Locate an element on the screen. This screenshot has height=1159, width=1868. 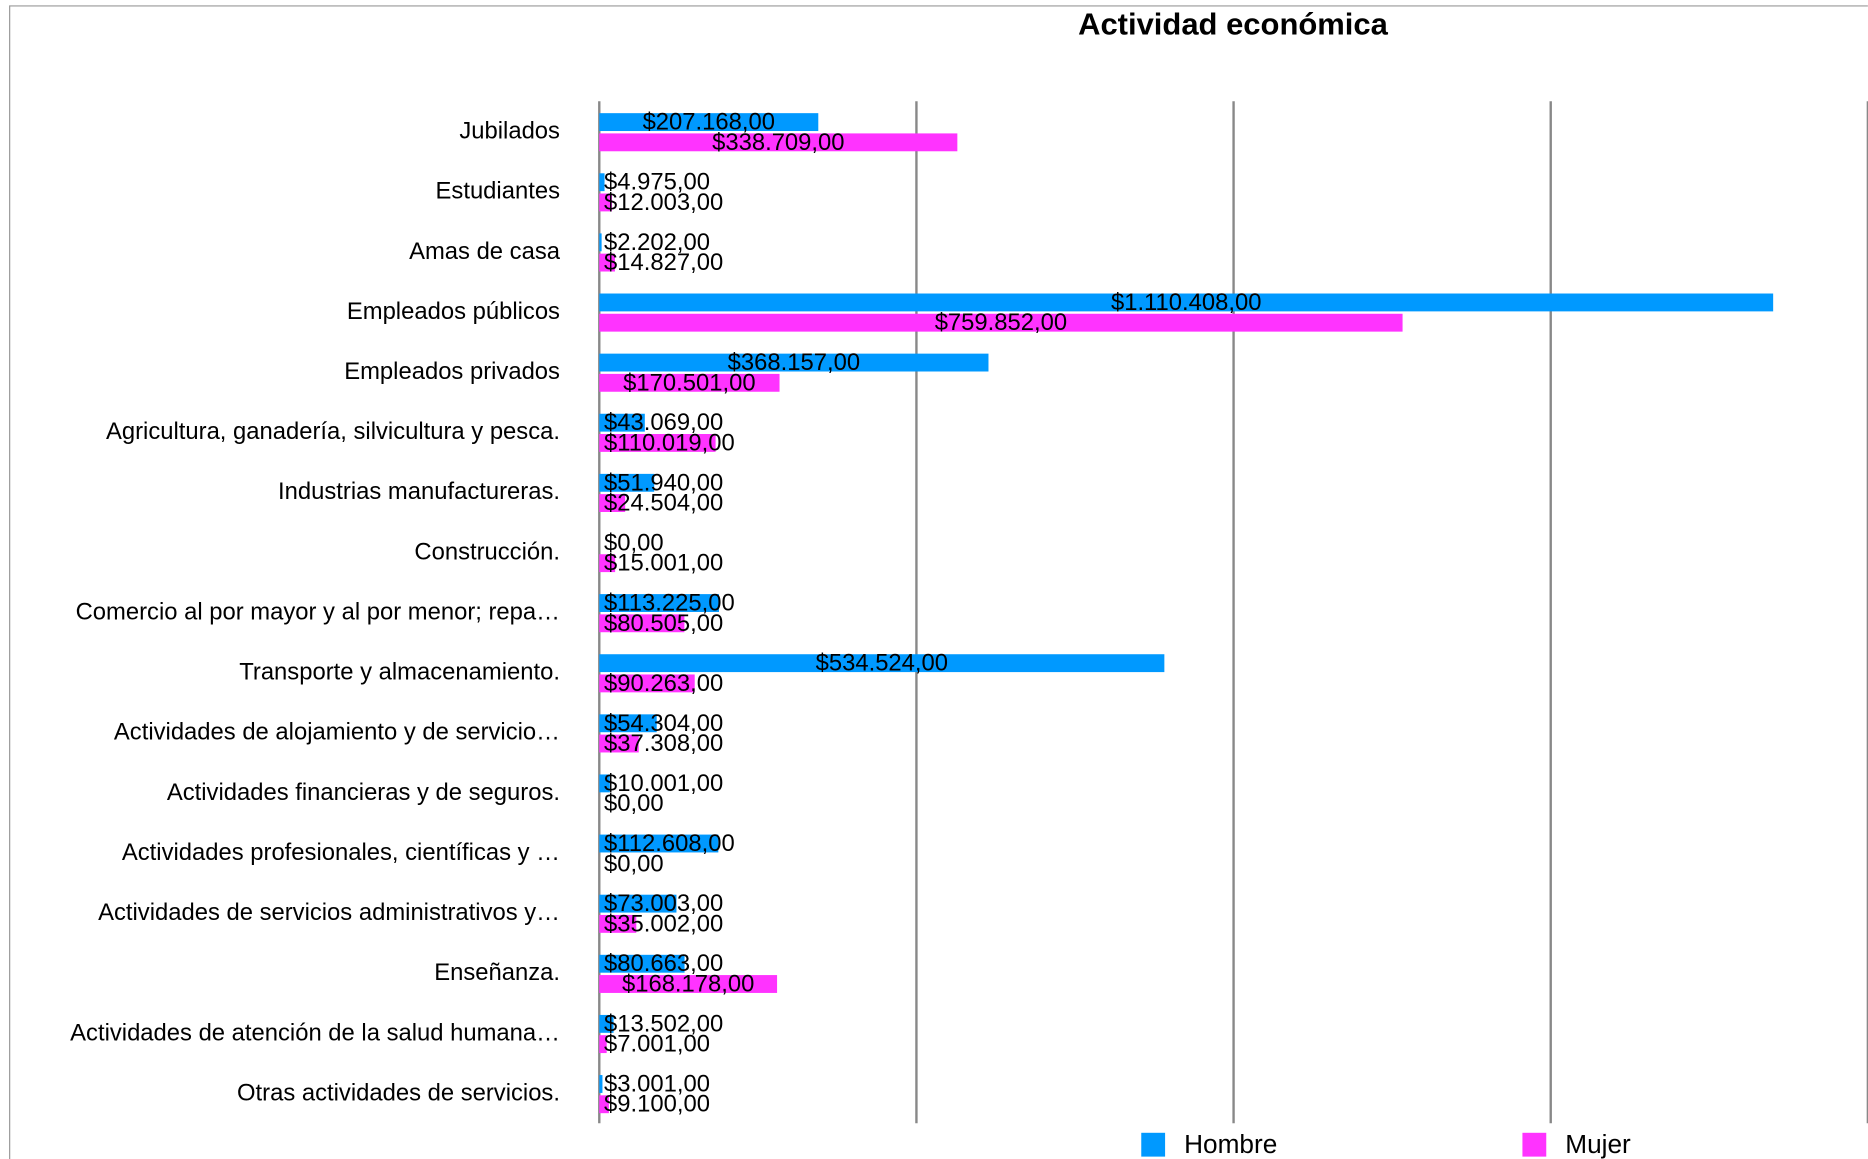
value-label: $14.827,00 is located at coordinates (663, 262).